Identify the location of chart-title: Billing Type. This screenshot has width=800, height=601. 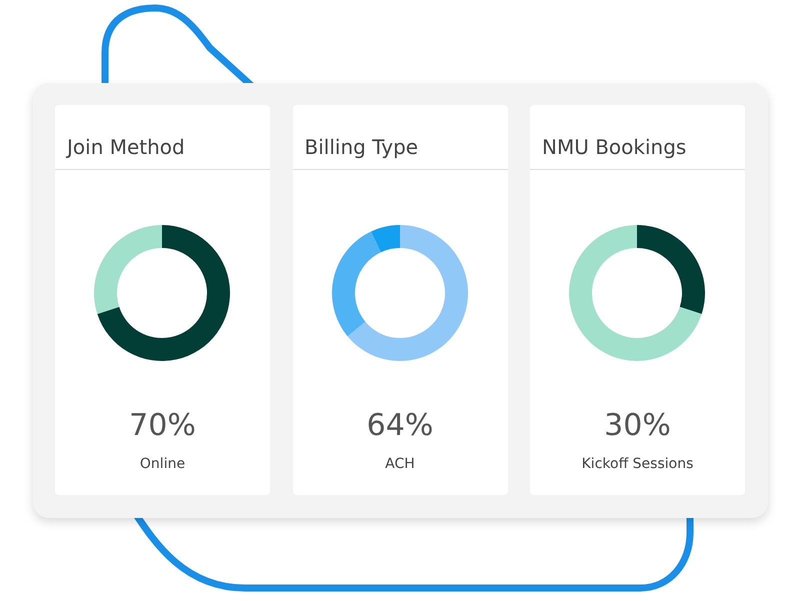
(361, 147).